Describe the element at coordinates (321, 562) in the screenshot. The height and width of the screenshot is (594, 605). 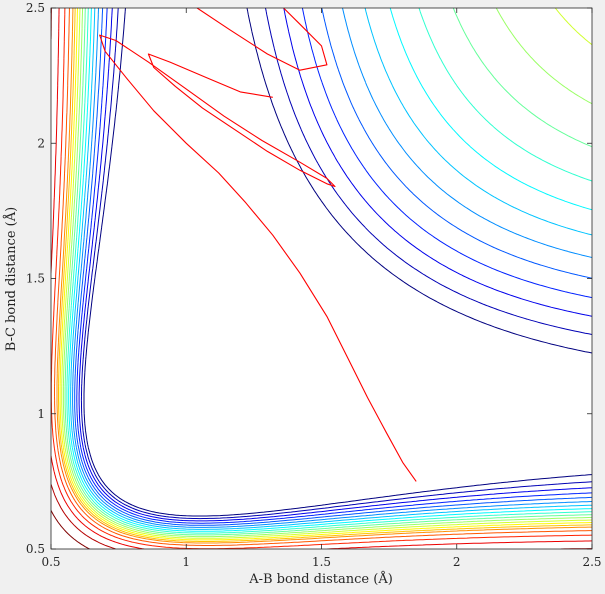
I see `x-tick-label: 1.5` at that location.